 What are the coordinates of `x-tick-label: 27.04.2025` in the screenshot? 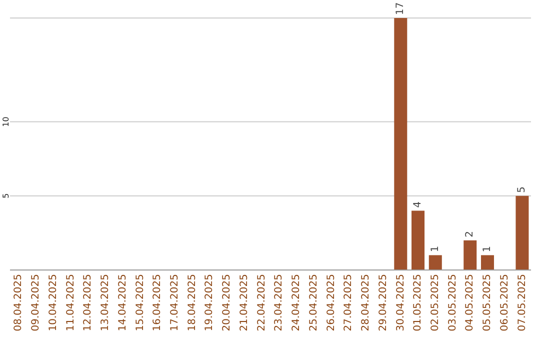 It's located at (348, 303).